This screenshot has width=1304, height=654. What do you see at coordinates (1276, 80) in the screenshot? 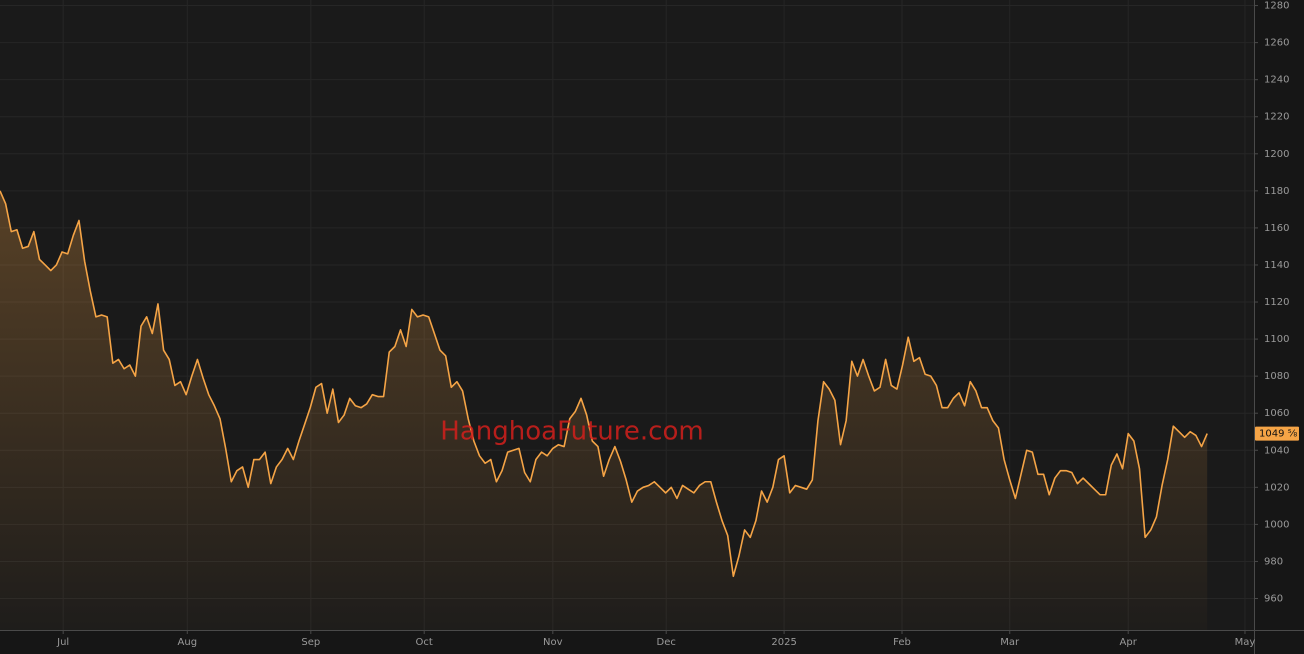
I see `y-tick-label: 1240` at bounding box center [1276, 80].